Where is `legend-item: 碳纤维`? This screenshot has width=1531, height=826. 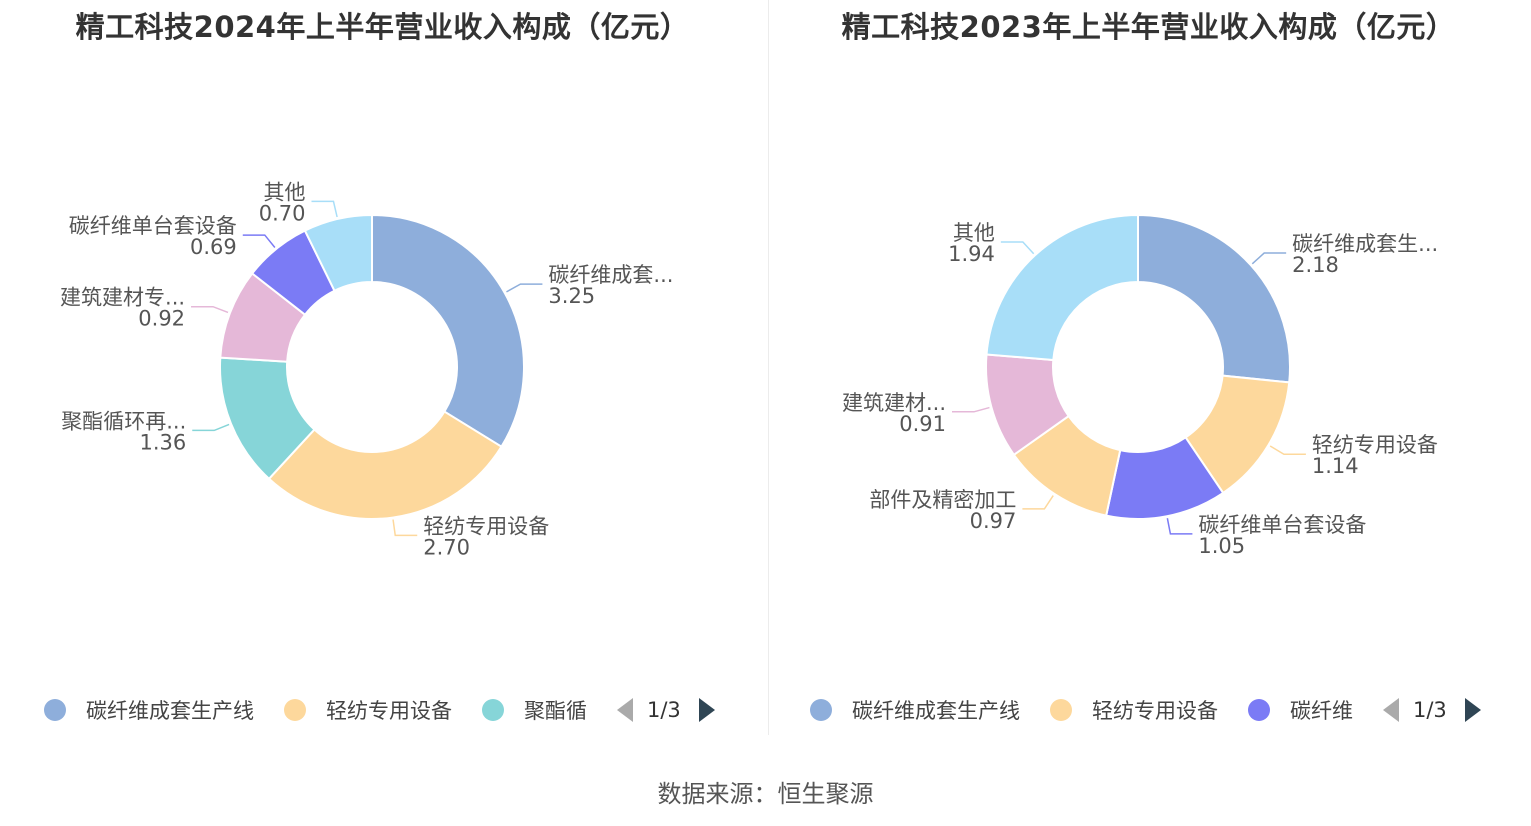 legend-item: 碳纤维 is located at coordinates (1300, 710).